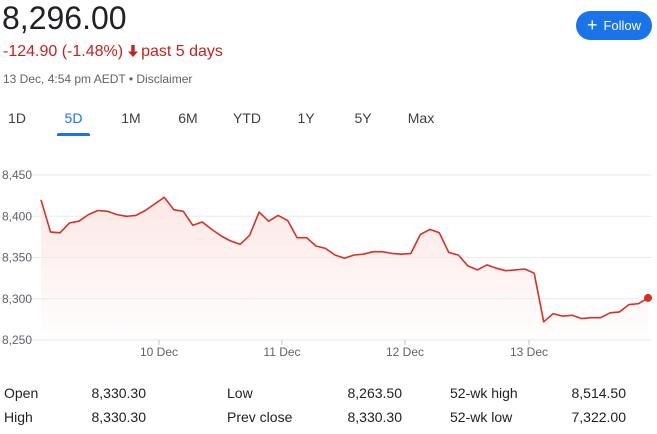 This screenshot has height=434, width=657. What do you see at coordinates (17, 299) in the screenshot?
I see `y-tick-label: 8,300` at bounding box center [17, 299].